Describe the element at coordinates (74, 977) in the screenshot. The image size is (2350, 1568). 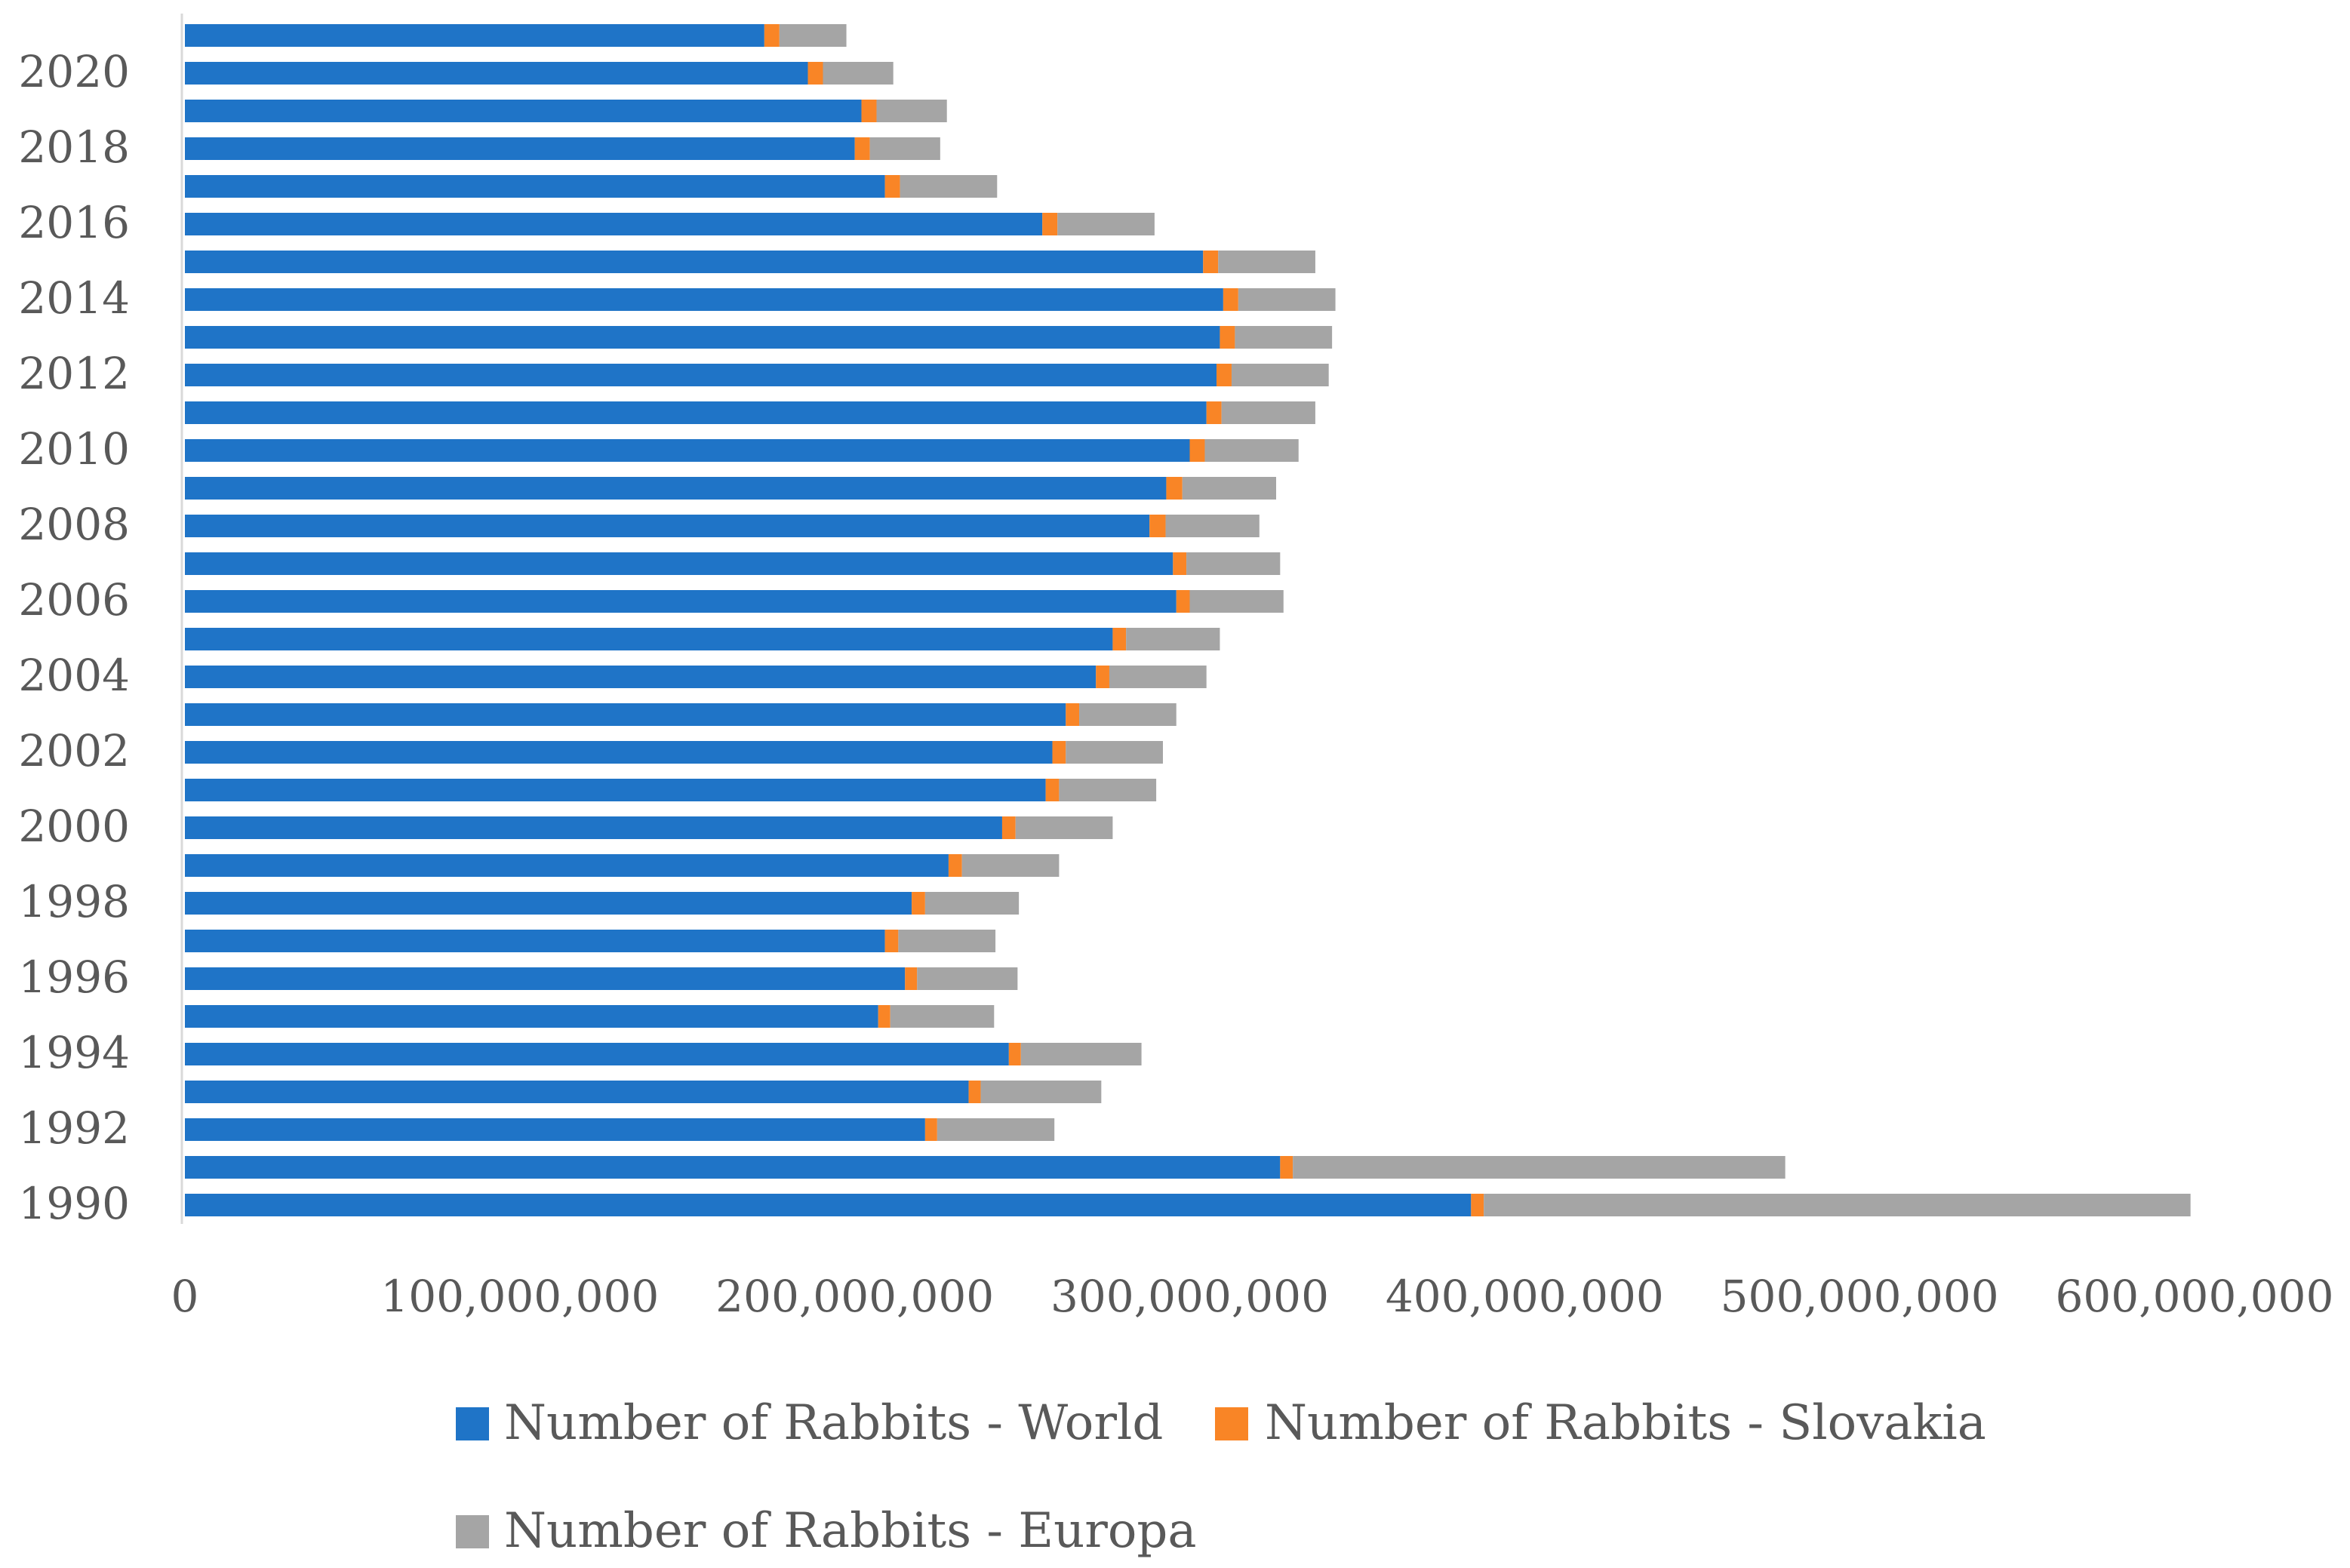
I see `y-tick-label: 1996` at that location.